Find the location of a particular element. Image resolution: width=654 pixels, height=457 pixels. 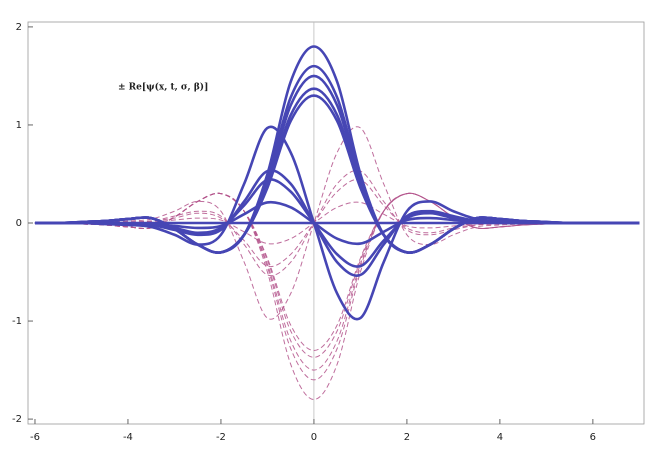

x-tick-label: -2 is located at coordinates (221, 437).